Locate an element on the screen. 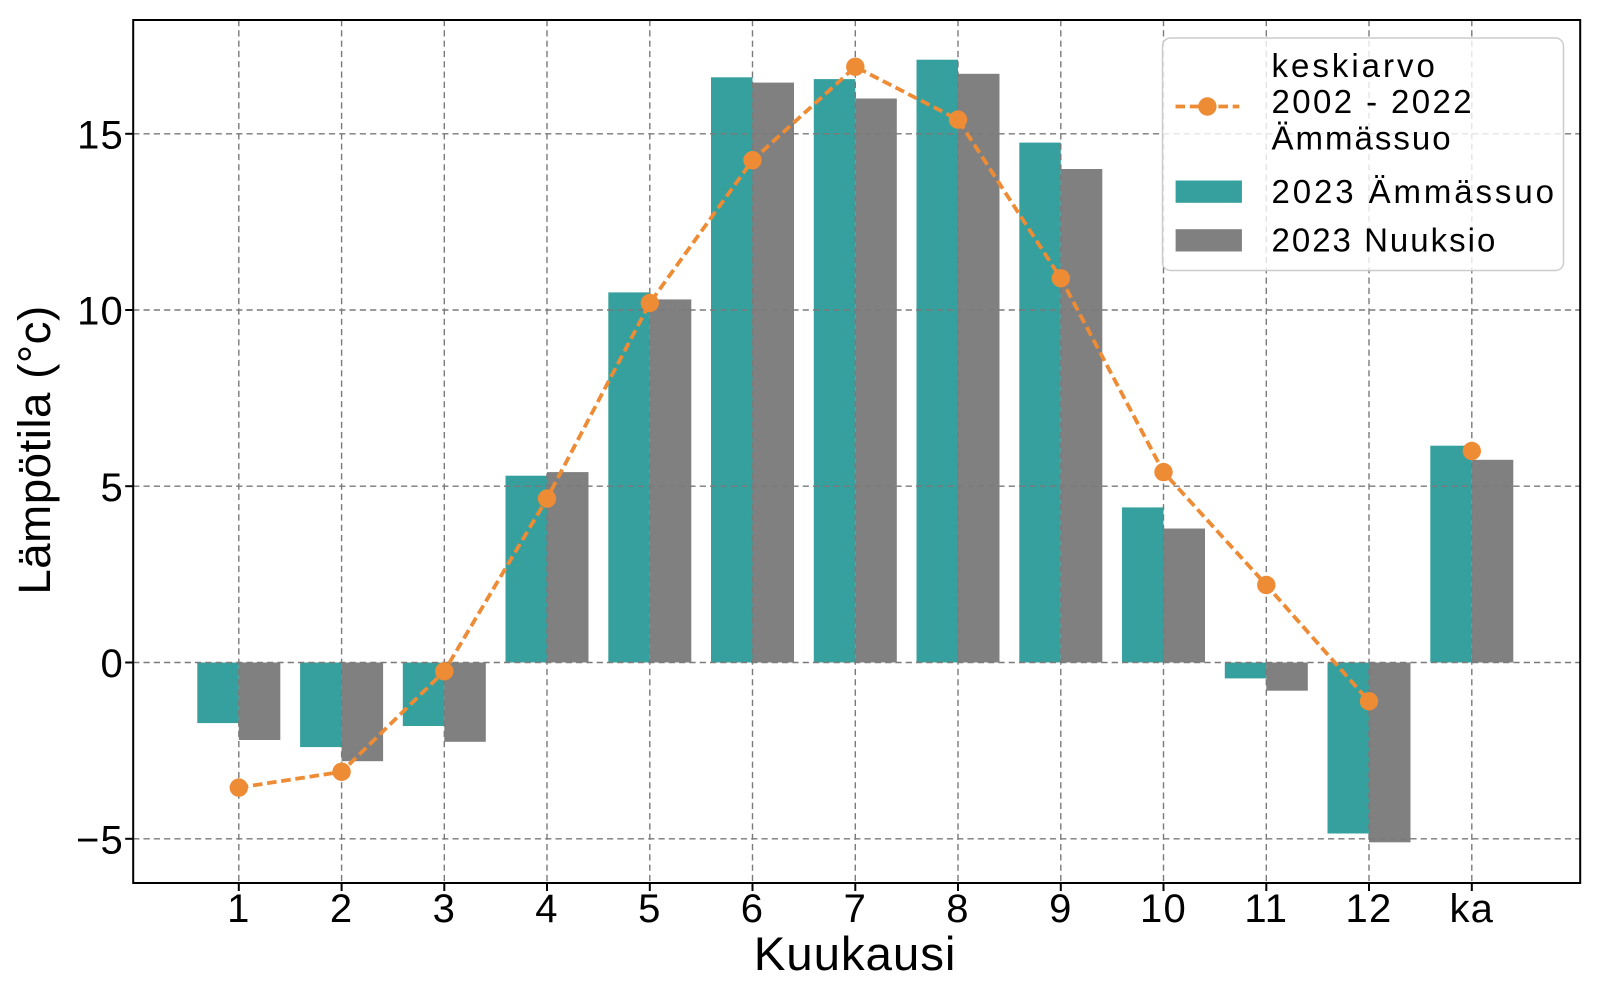 This screenshot has height=1000, width=1600. svg-text: 2 is located at coordinates (341, 909).